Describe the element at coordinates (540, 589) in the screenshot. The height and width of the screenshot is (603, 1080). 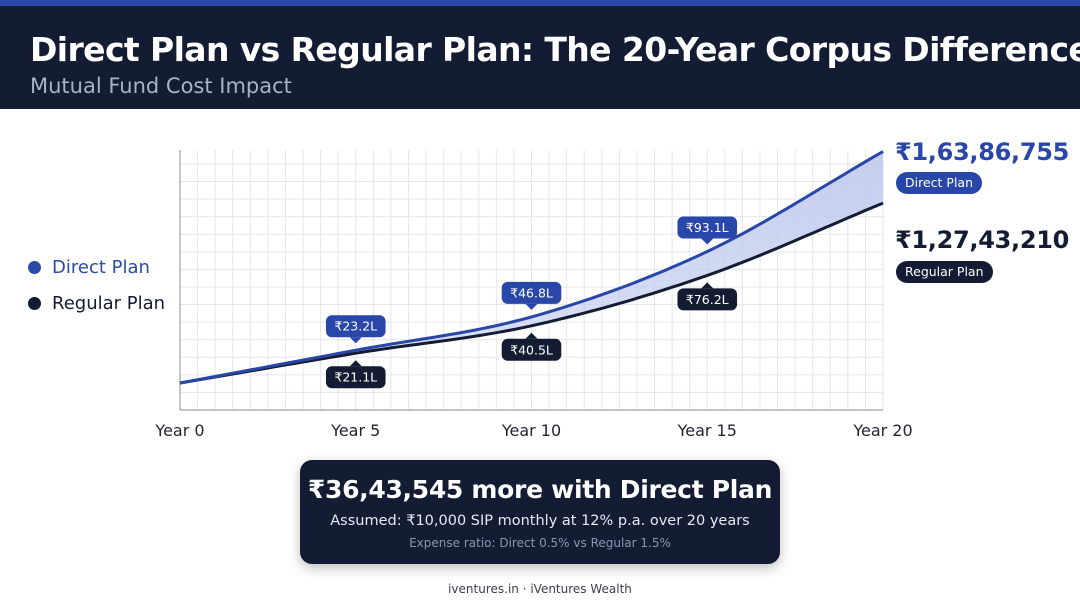
I see `footer-credit: iventures.in · iVentures Wealth` at that location.